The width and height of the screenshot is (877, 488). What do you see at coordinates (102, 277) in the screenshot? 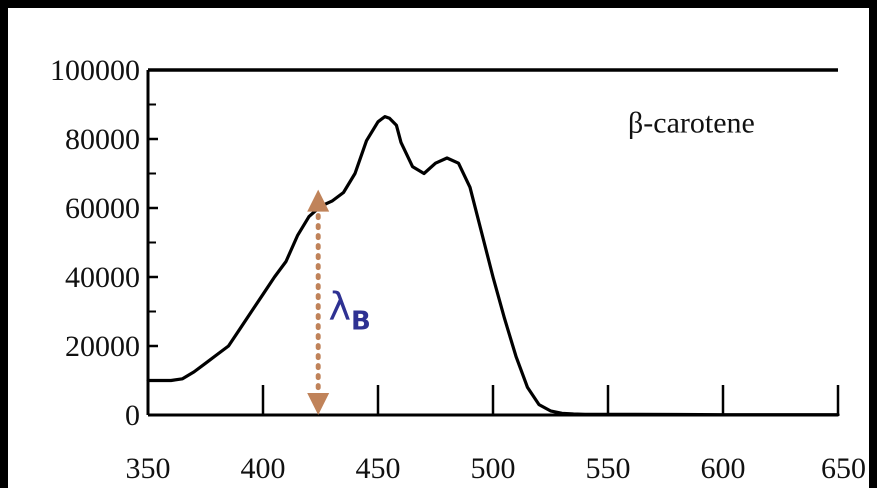
I see `y-tick-label: 40000` at bounding box center [102, 277].